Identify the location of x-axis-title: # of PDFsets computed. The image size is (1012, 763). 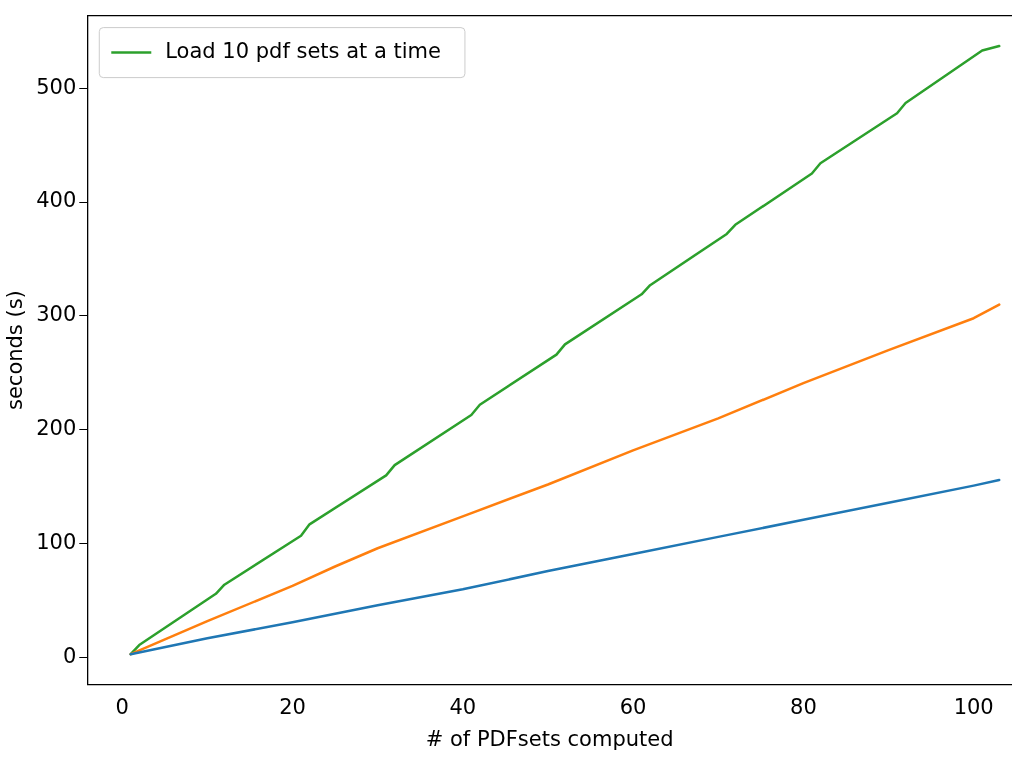
(549, 738).